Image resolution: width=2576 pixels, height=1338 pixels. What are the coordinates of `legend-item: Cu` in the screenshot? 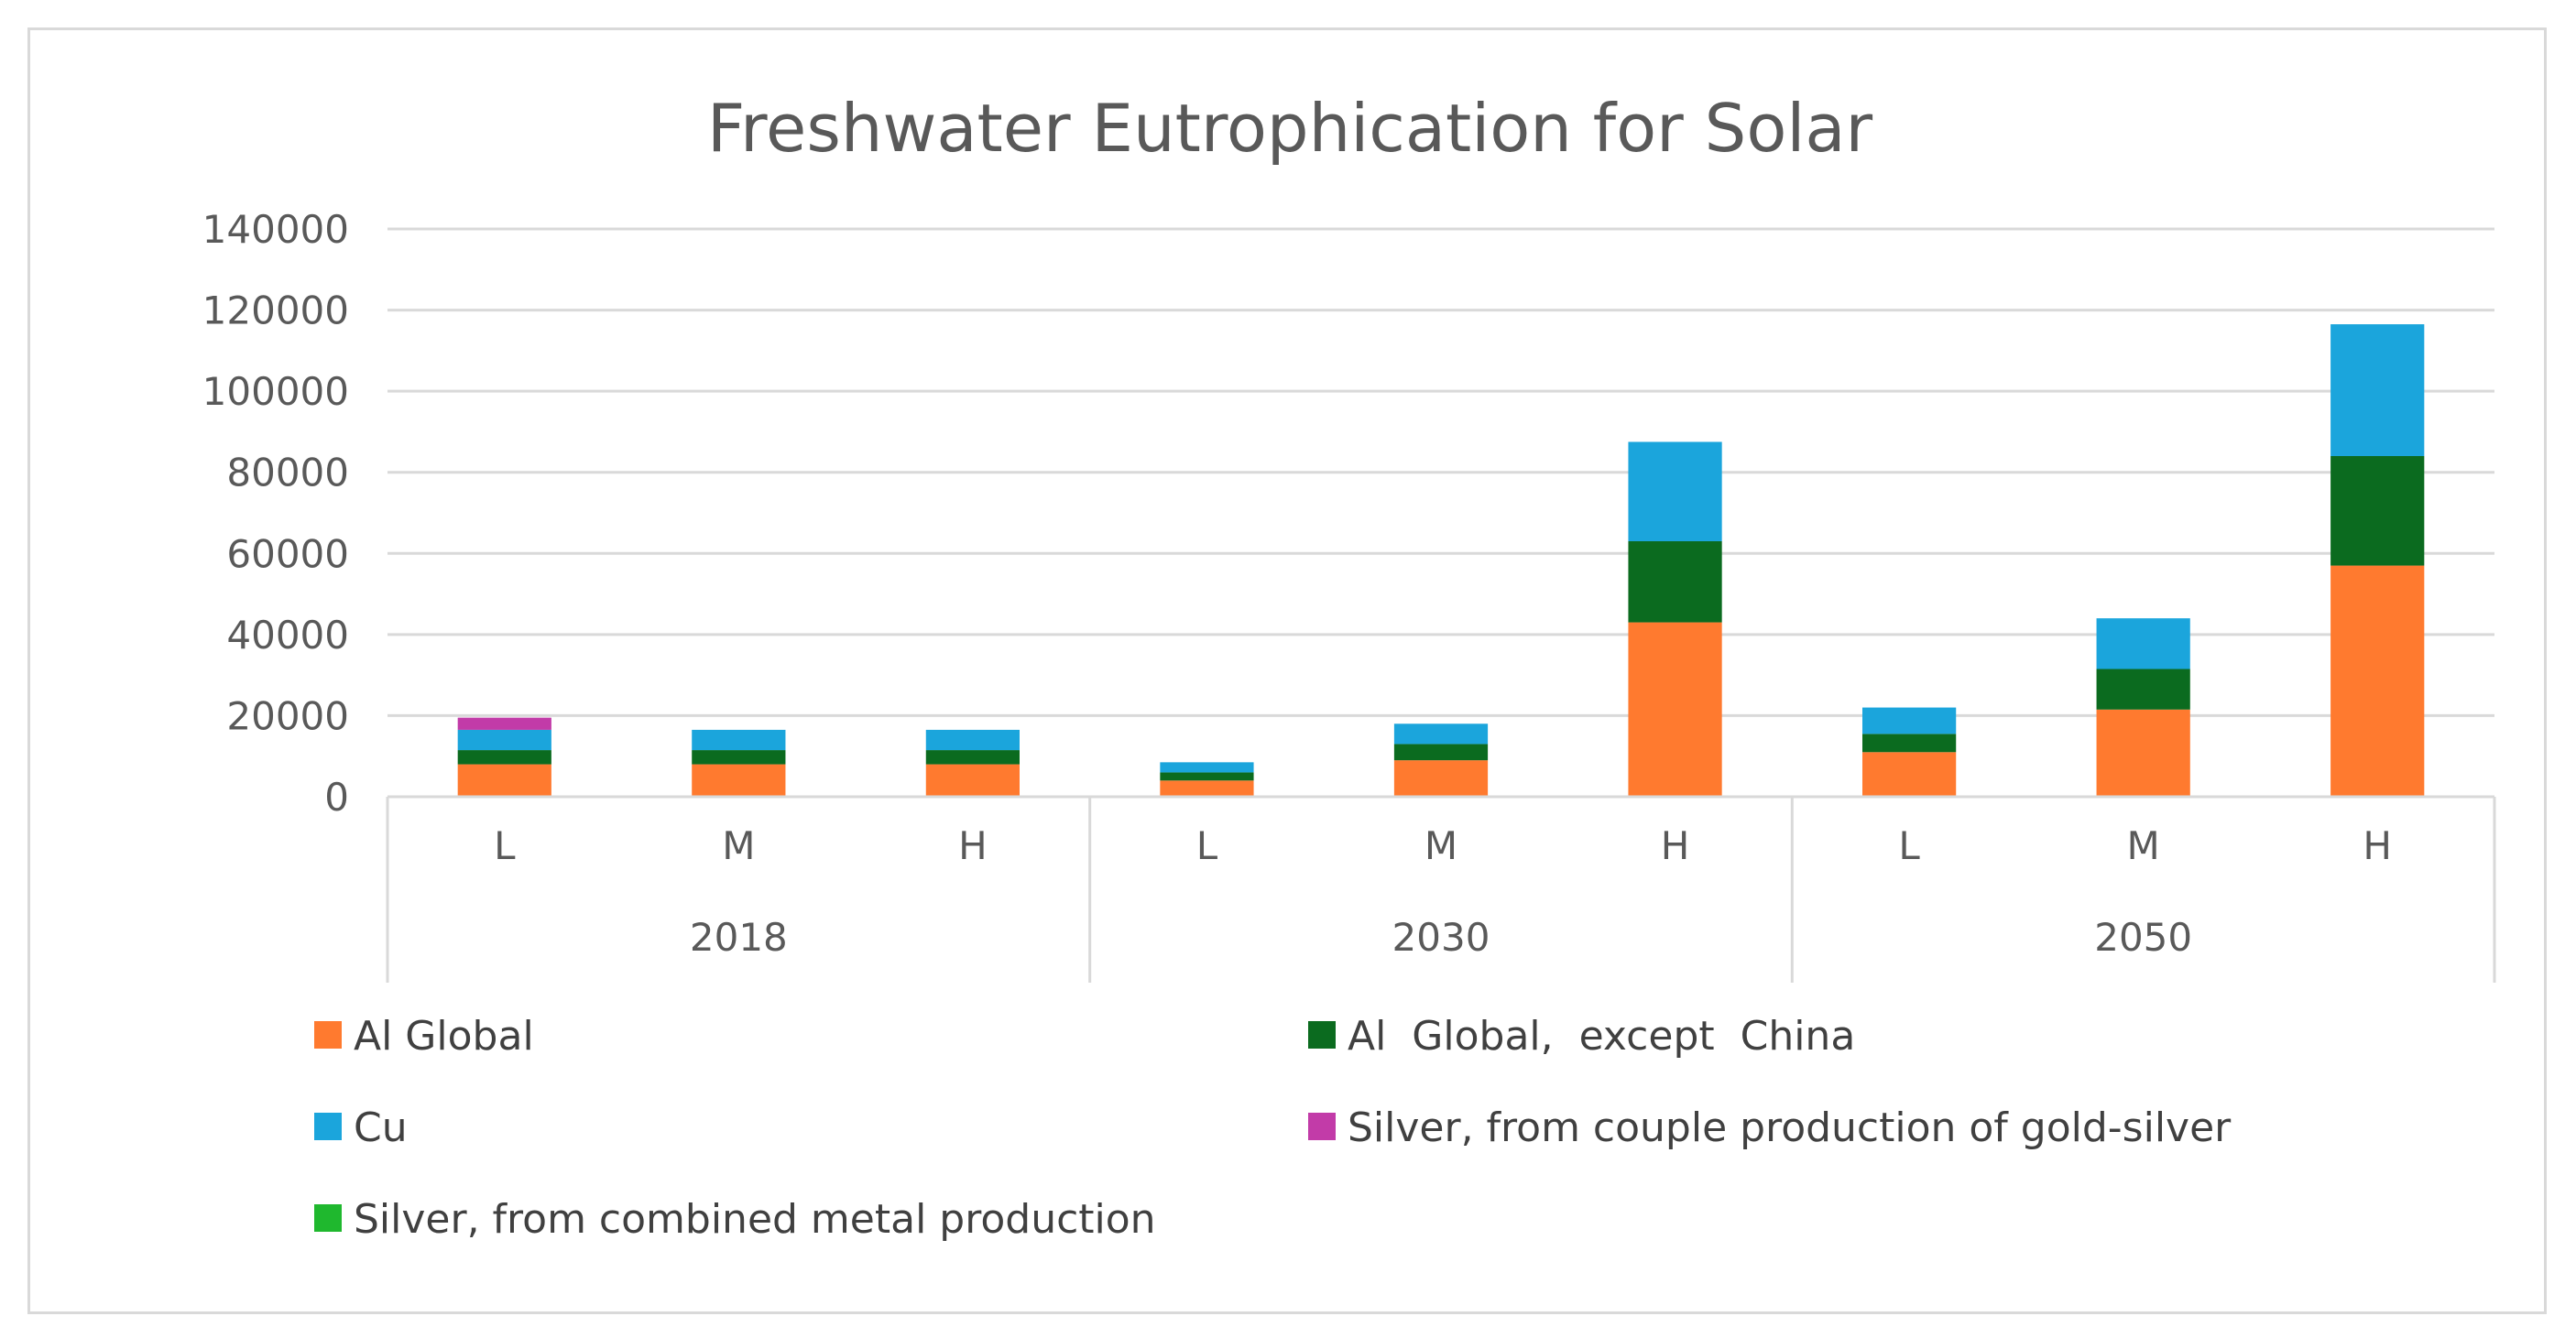 It's located at (361, 1127).